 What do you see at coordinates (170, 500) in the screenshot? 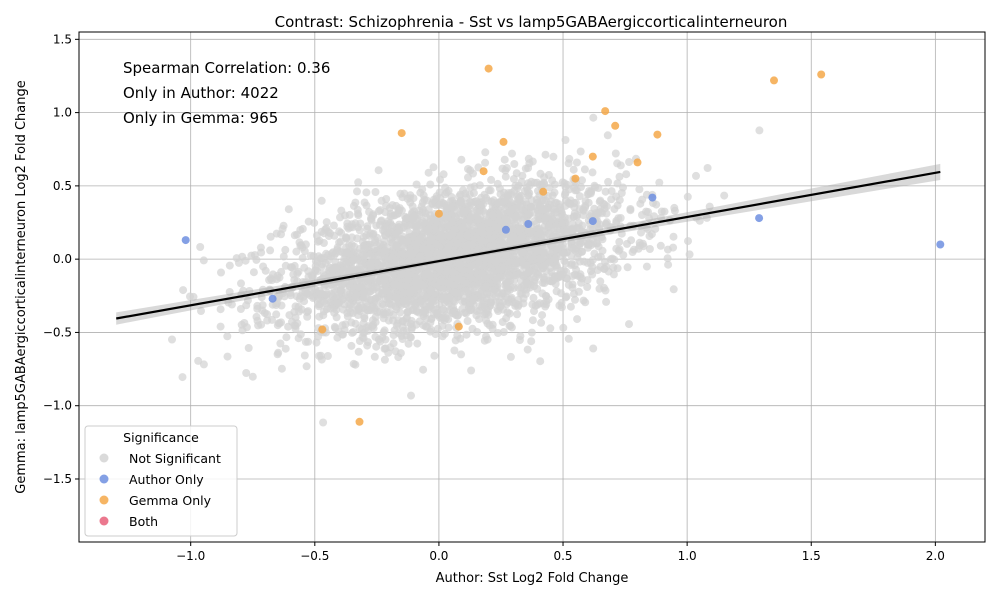
I see `legend-label-gemma-only: Gemma Only` at bounding box center [170, 500].